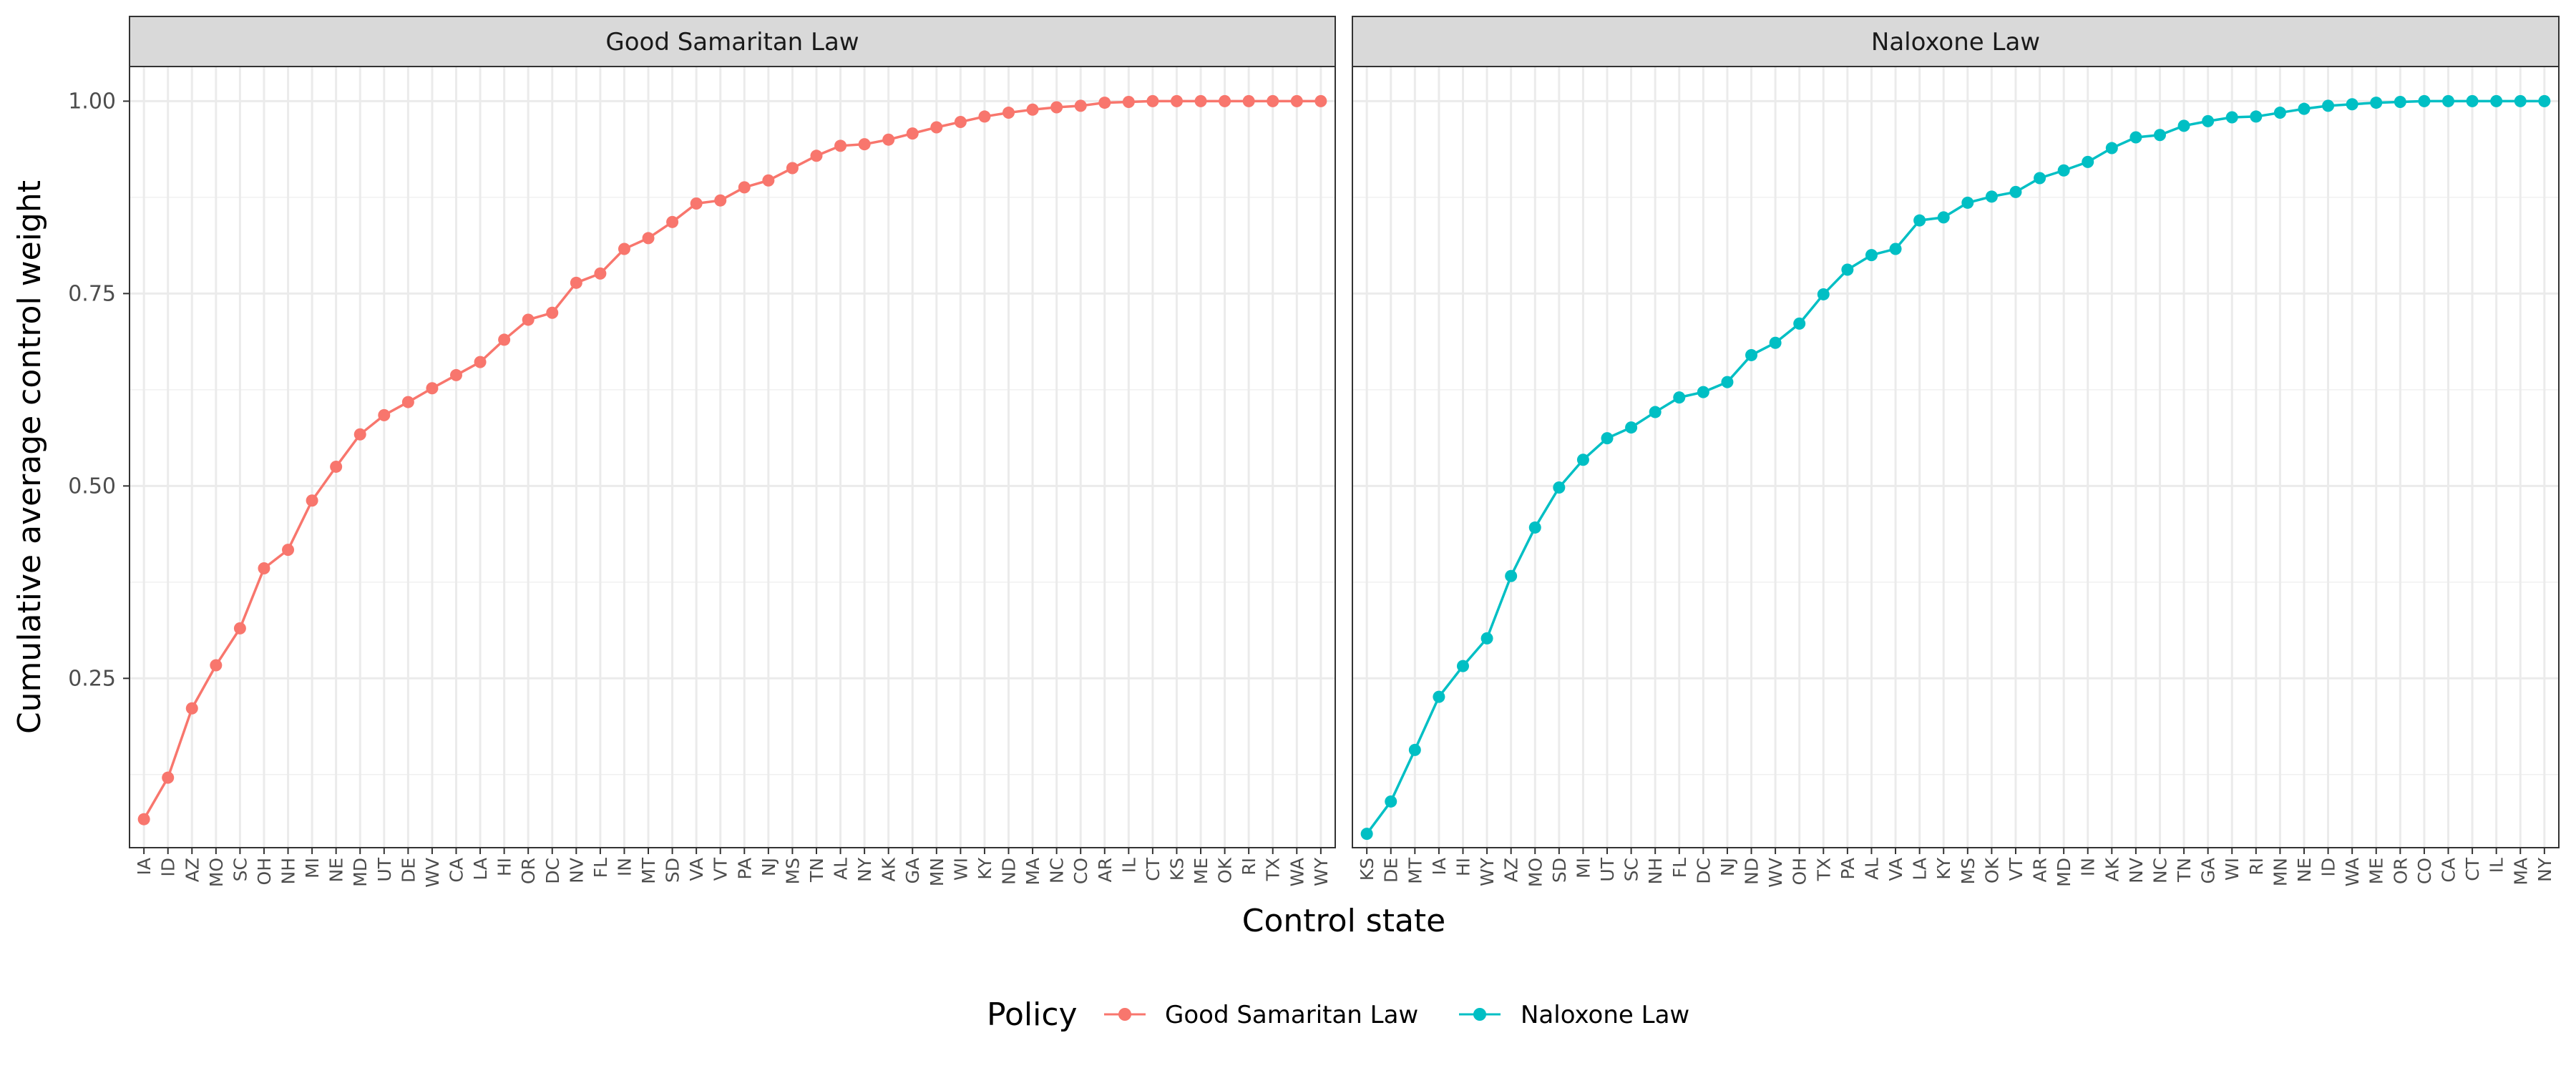 The width and height of the screenshot is (2576, 1073). Describe the element at coordinates (2376, 871) in the screenshot. I see `x-tick-label: ME` at that location.